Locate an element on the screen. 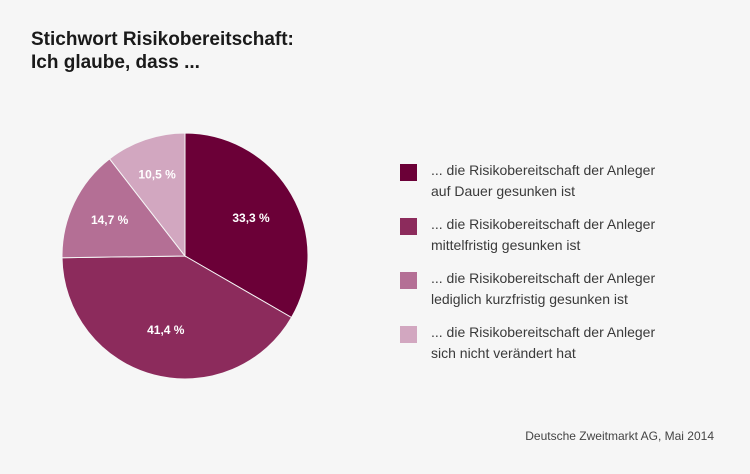 This screenshot has height=474, width=750. legend-label-1-line2: auf Dauer gesunken ist is located at coordinates (503, 191).